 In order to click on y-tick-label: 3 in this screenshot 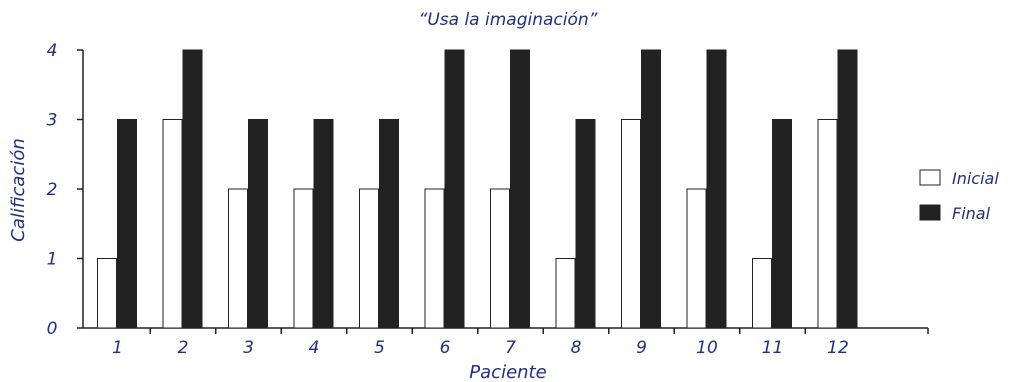, I will do `click(52, 121)`.